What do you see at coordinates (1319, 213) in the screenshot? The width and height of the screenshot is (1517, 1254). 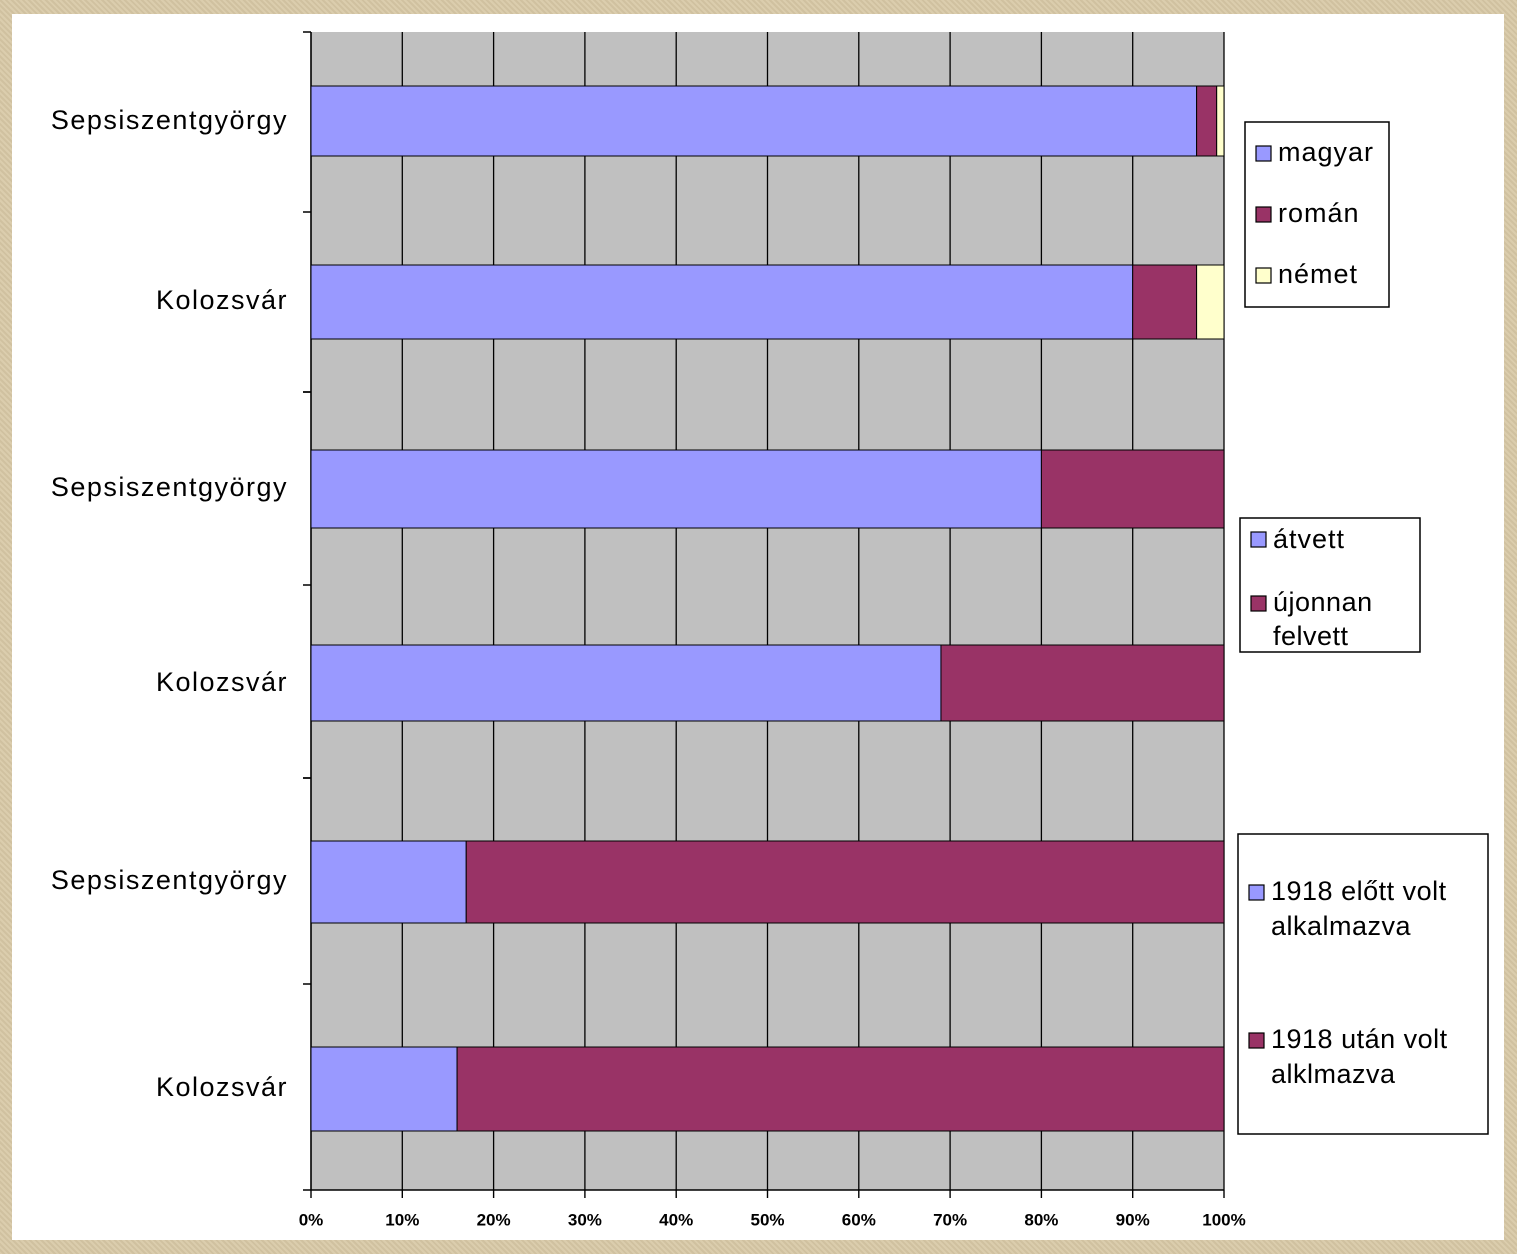 I see `legend-label: román` at bounding box center [1319, 213].